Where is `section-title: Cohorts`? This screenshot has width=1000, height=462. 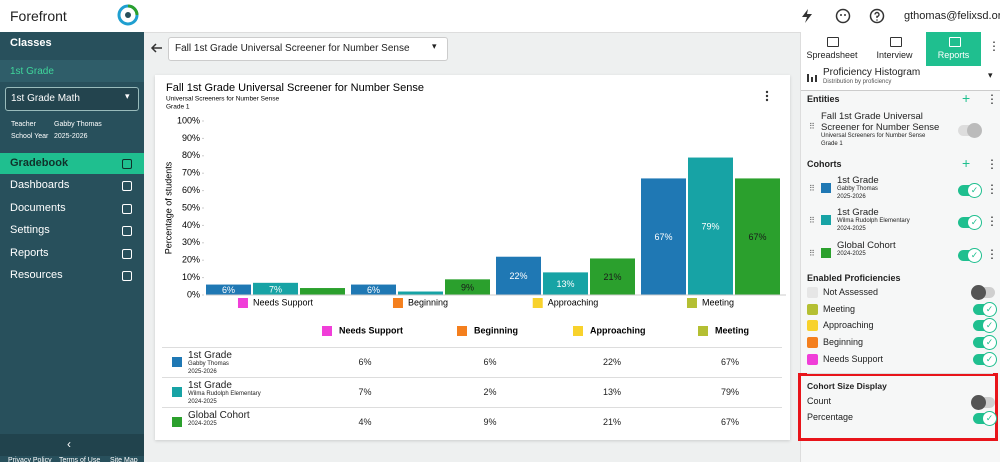
section-title: Cohorts is located at coordinates (824, 164).